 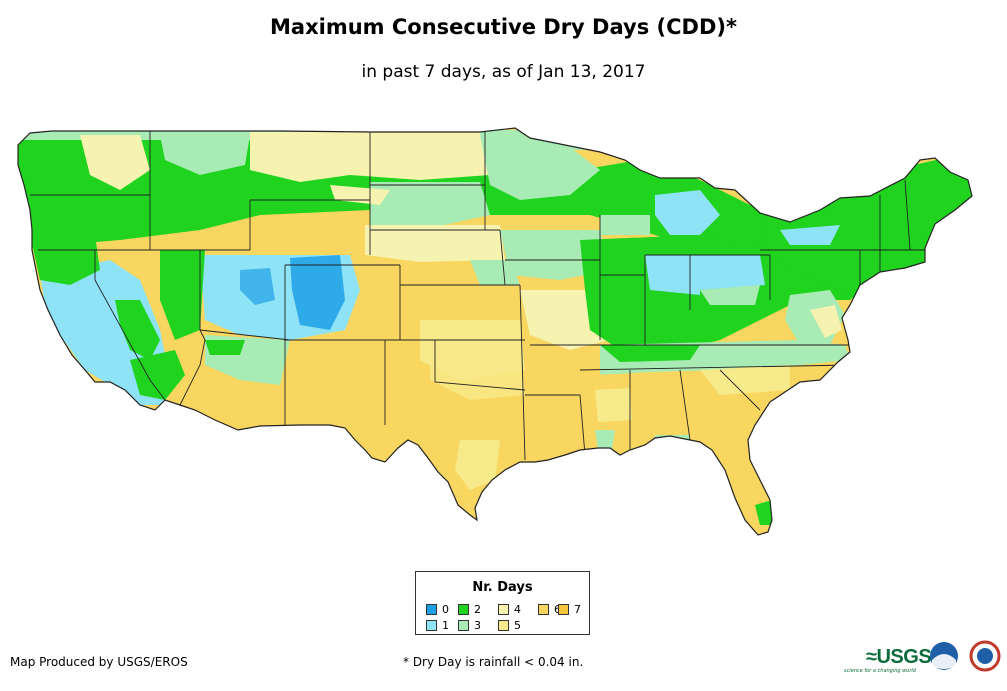 I want to click on legend-label: 5, so click(x=517, y=625).